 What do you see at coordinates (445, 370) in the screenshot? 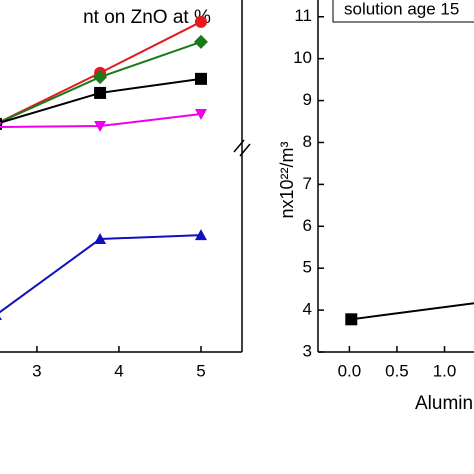
I see `x-tick-label: 1.0` at bounding box center [445, 370].